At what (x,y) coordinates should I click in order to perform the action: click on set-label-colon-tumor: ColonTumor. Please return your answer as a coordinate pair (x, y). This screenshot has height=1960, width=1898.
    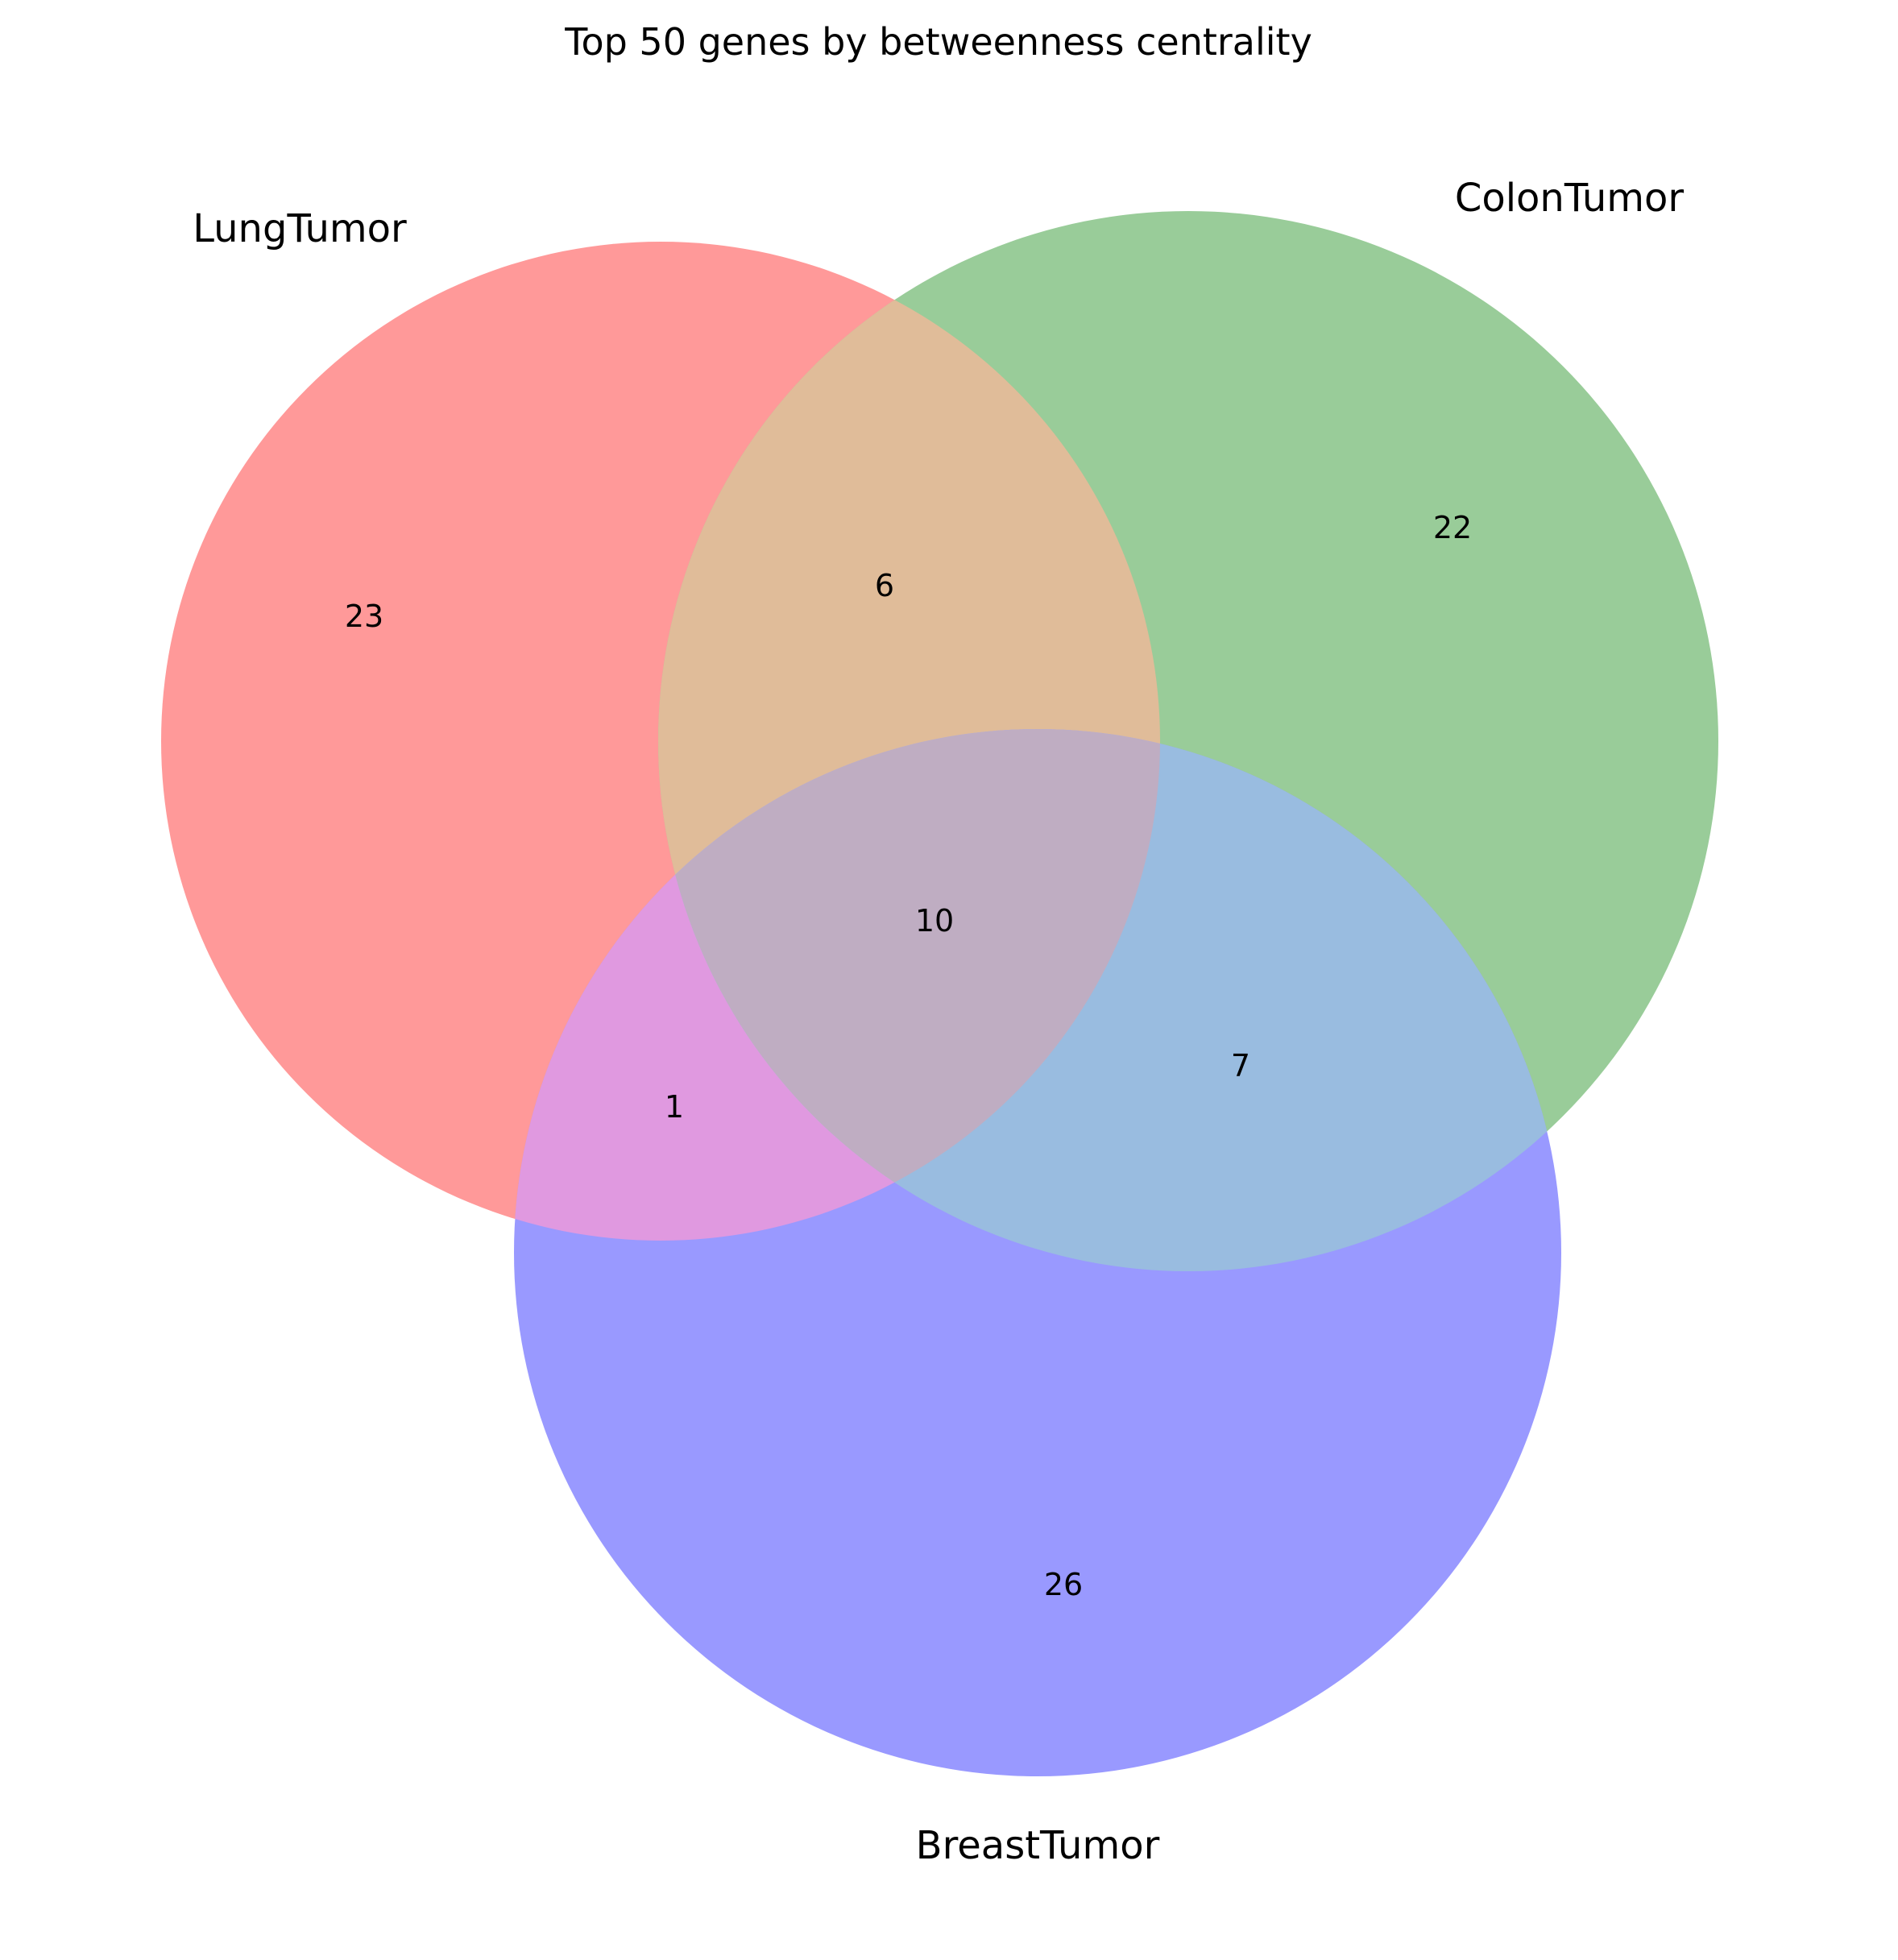
    Looking at the image, I should click on (1570, 198).